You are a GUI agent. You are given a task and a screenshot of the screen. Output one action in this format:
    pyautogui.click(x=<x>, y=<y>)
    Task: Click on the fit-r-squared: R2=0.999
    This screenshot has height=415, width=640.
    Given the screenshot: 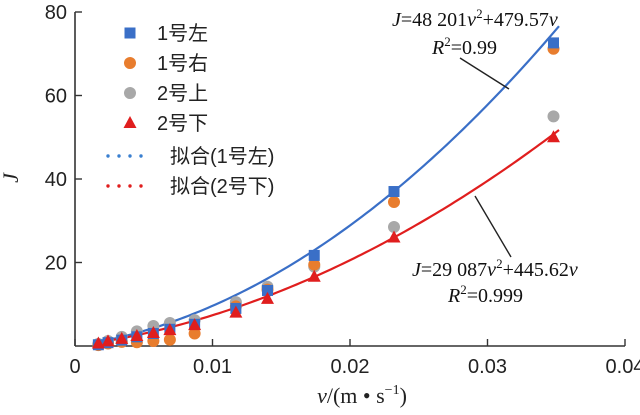 What is the action you would take?
    pyautogui.click(x=485, y=294)
    